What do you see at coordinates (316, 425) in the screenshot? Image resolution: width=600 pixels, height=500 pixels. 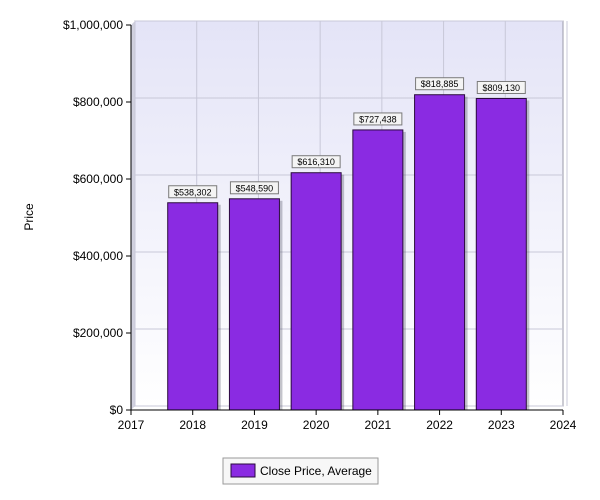 I see `x-tick-label: 2020` at bounding box center [316, 425].